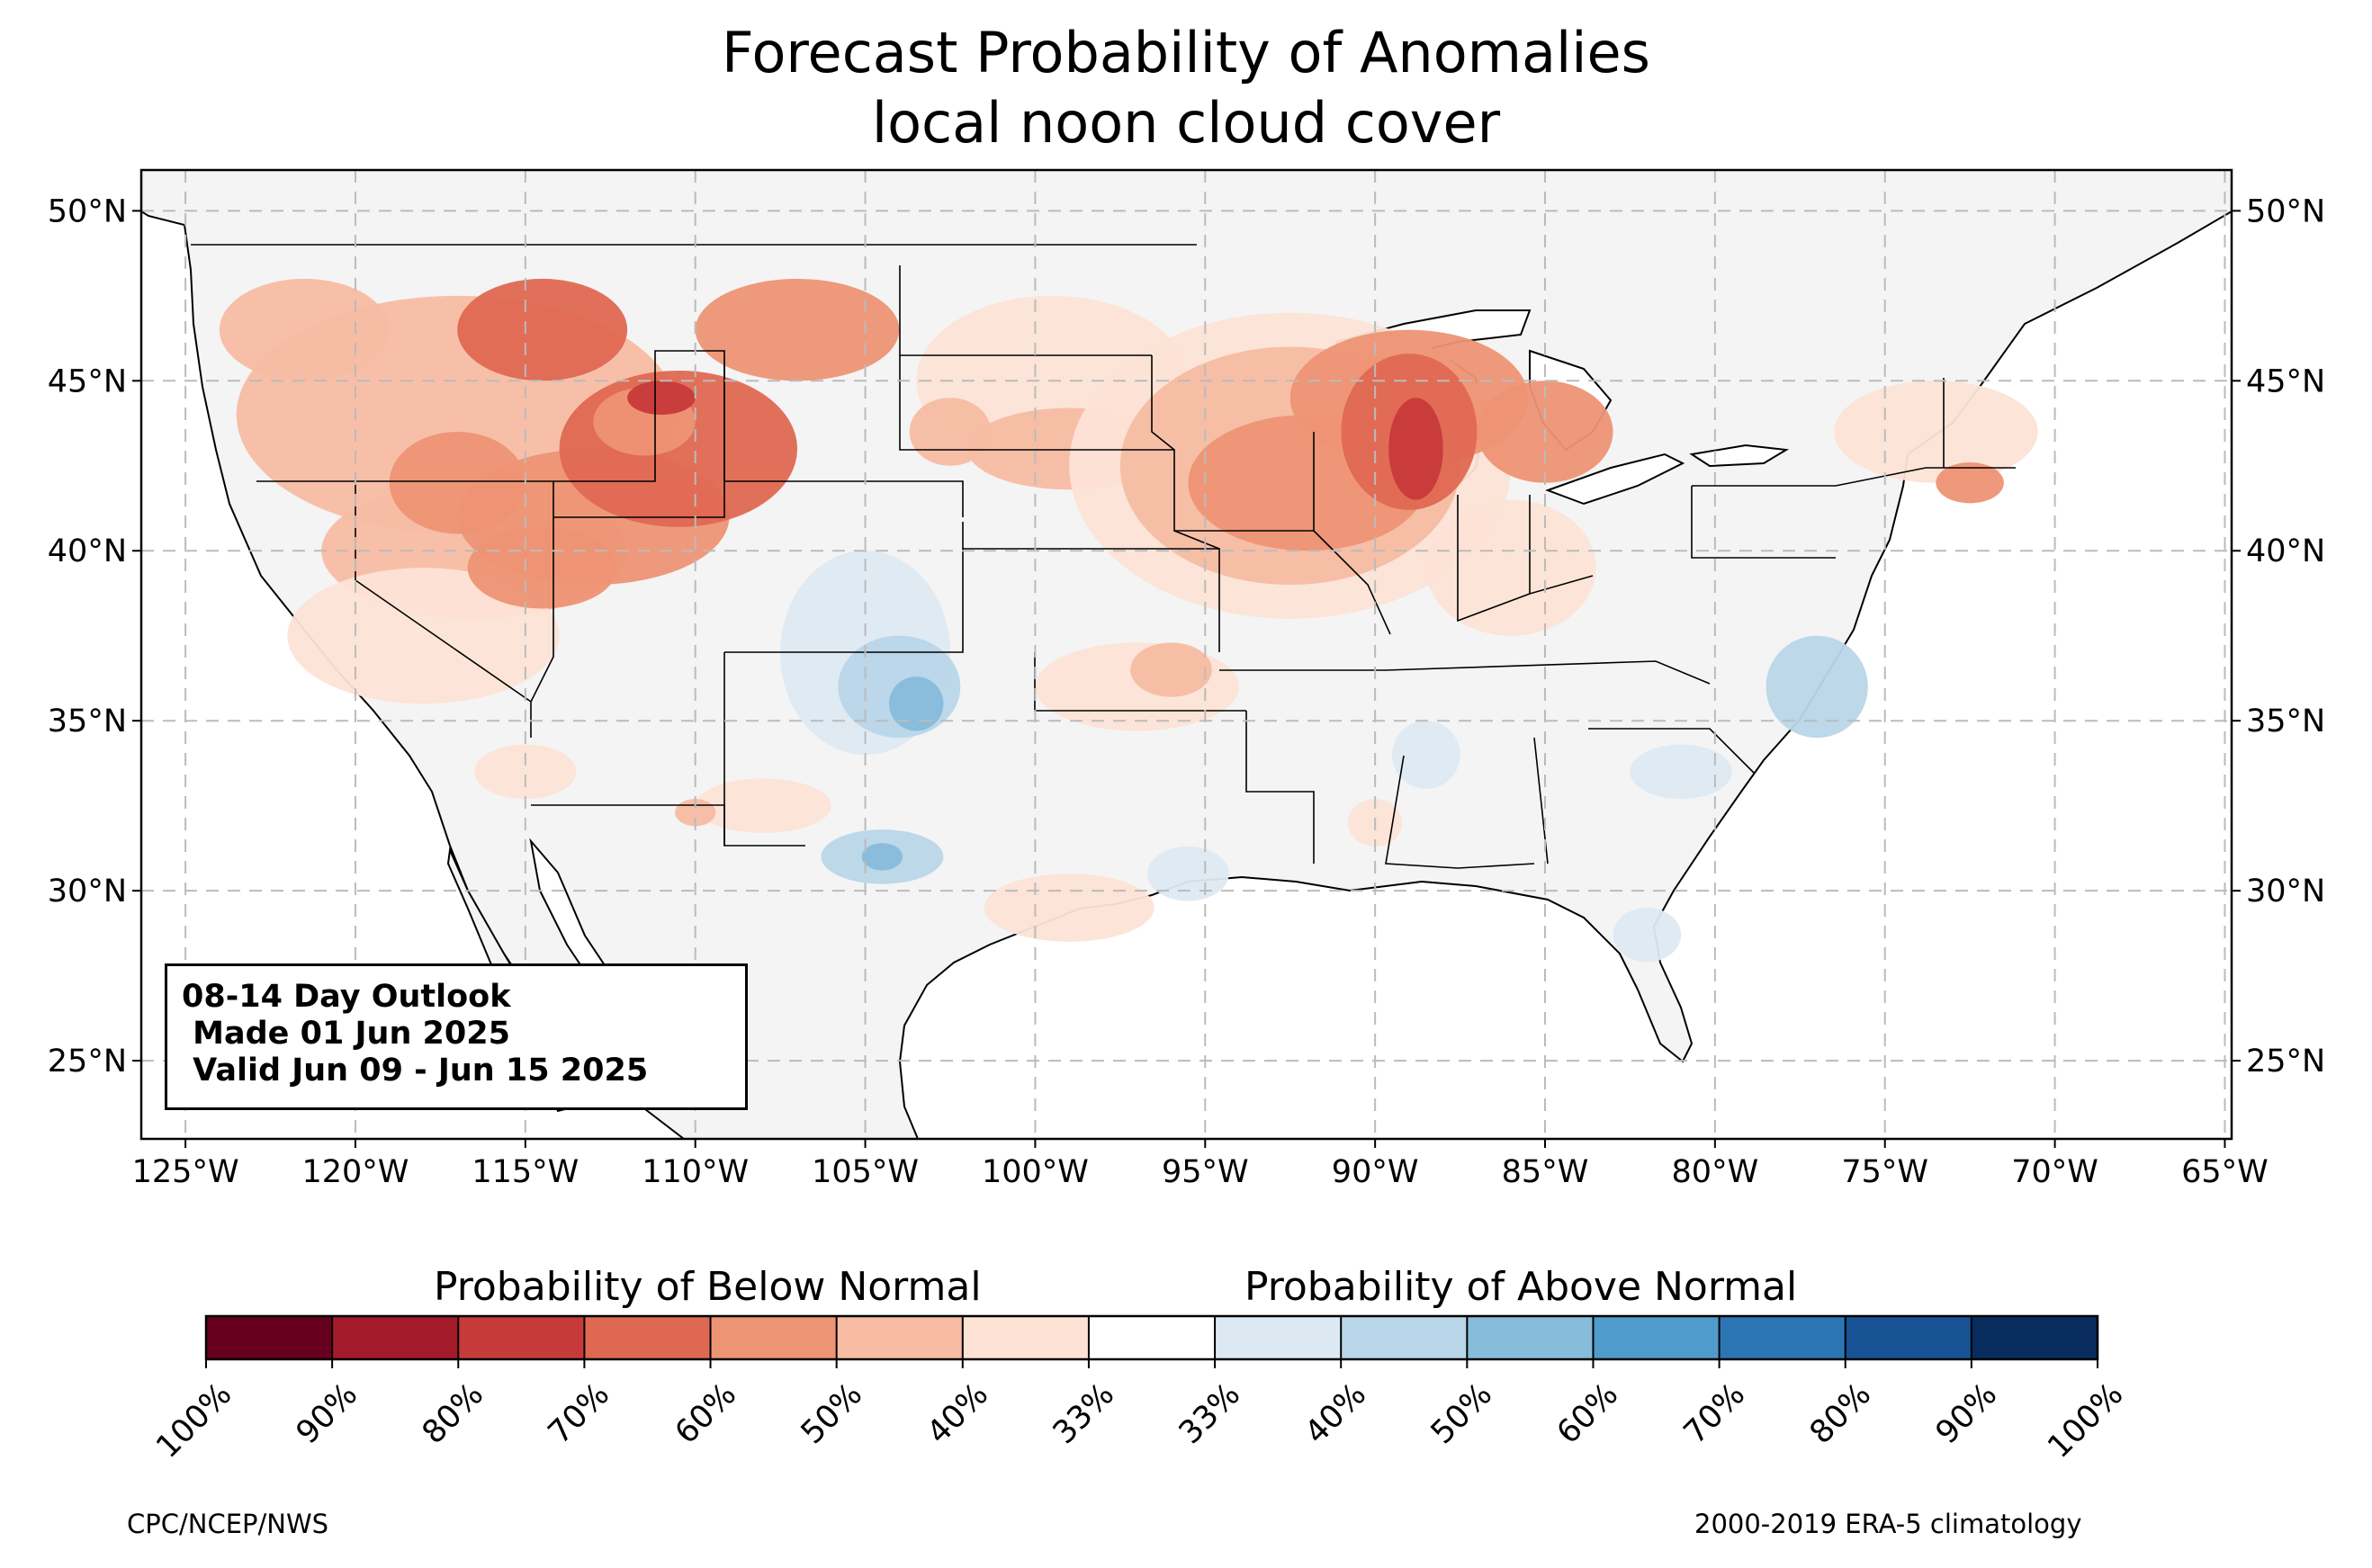  What do you see at coordinates (355, 1172) in the screenshot?
I see `lon-tick-label: 120°W` at bounding box center [355, 1172].